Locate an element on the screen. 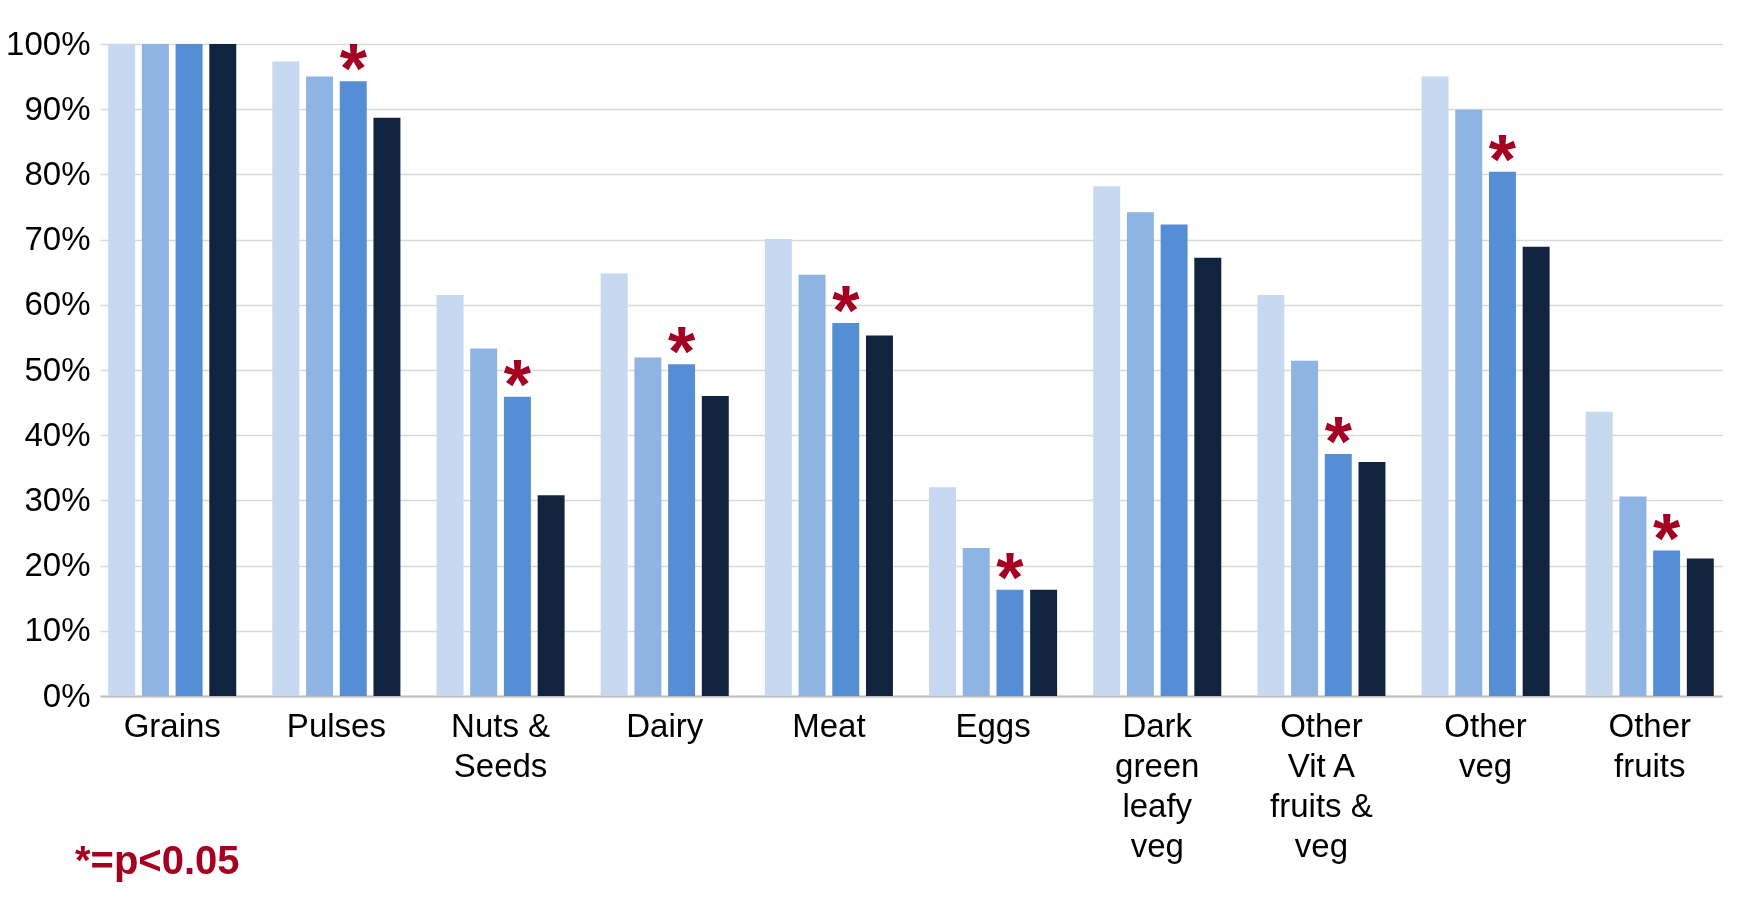 The width and height of the screenshot is (1757, 902). y-tick-label: 40% is located at coordinates (57, 434).